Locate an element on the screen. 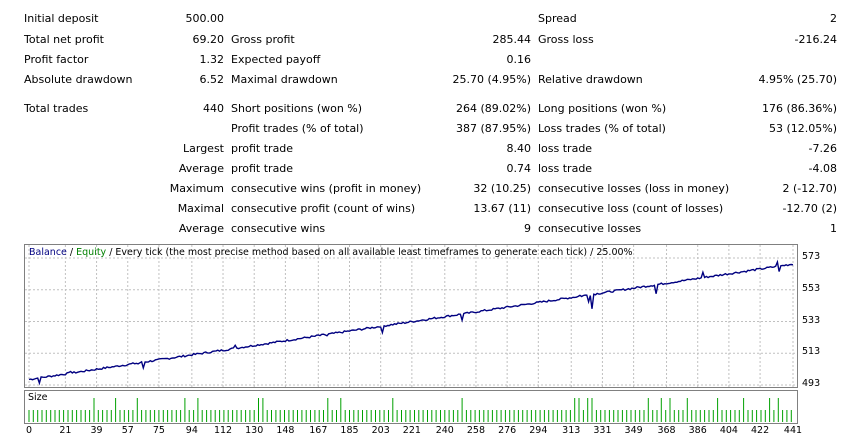  average-consec-loss-value: 1 is located at coordinates (833, 228).